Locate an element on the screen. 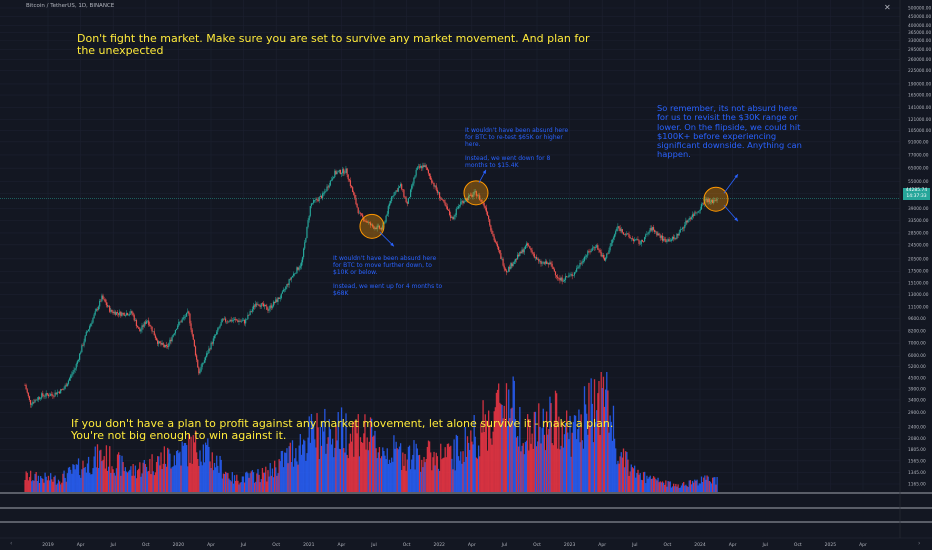 The width and height of the screenshot is (932, 550). scroll-left-button: ‹ is located at coordinates (11, 543).